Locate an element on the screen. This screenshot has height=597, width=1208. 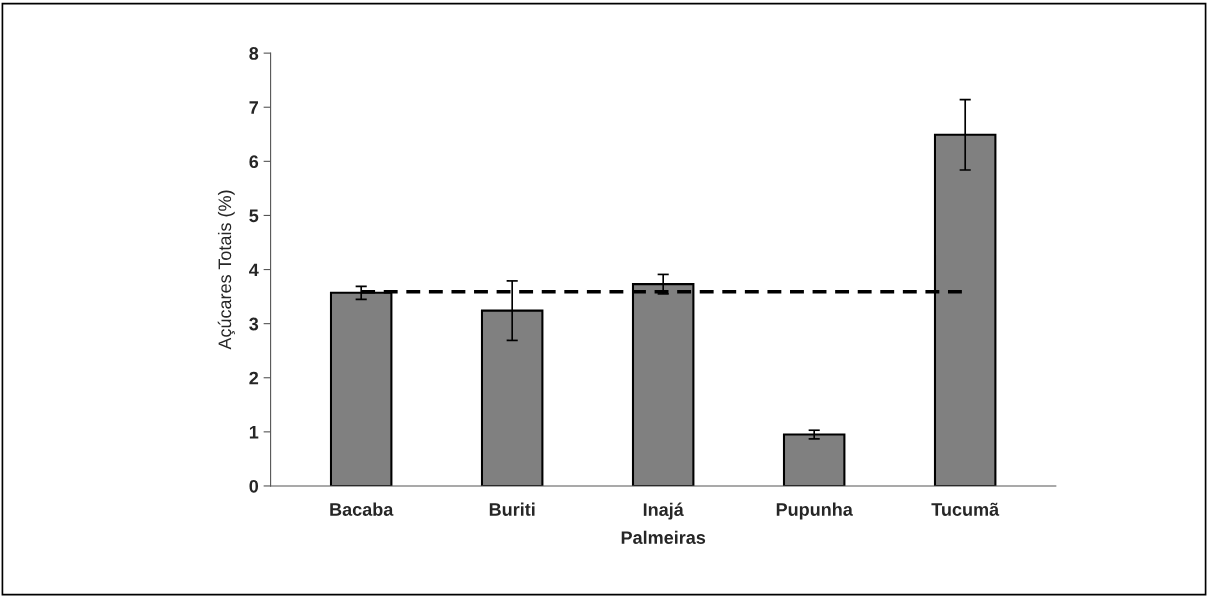
y-tick-label: 2 is located at coordinates (254, 378).